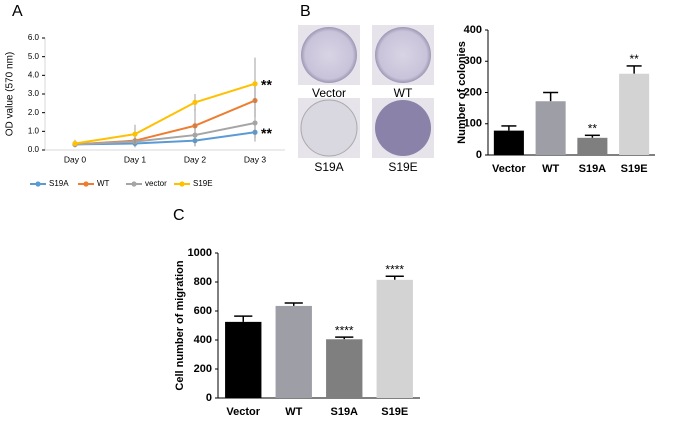 The image size is (677, 435). Describe the element at coordinates (329, 93) in the screenshot. I see `photo-label: Vector` at that location.